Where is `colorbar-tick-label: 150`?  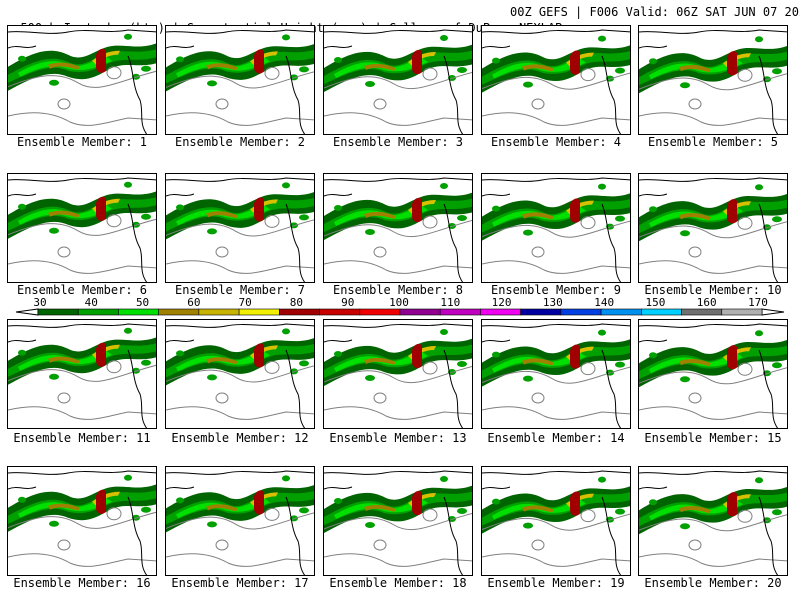 colorbar-tick-label: 150 is located at coordinates (655, 302).